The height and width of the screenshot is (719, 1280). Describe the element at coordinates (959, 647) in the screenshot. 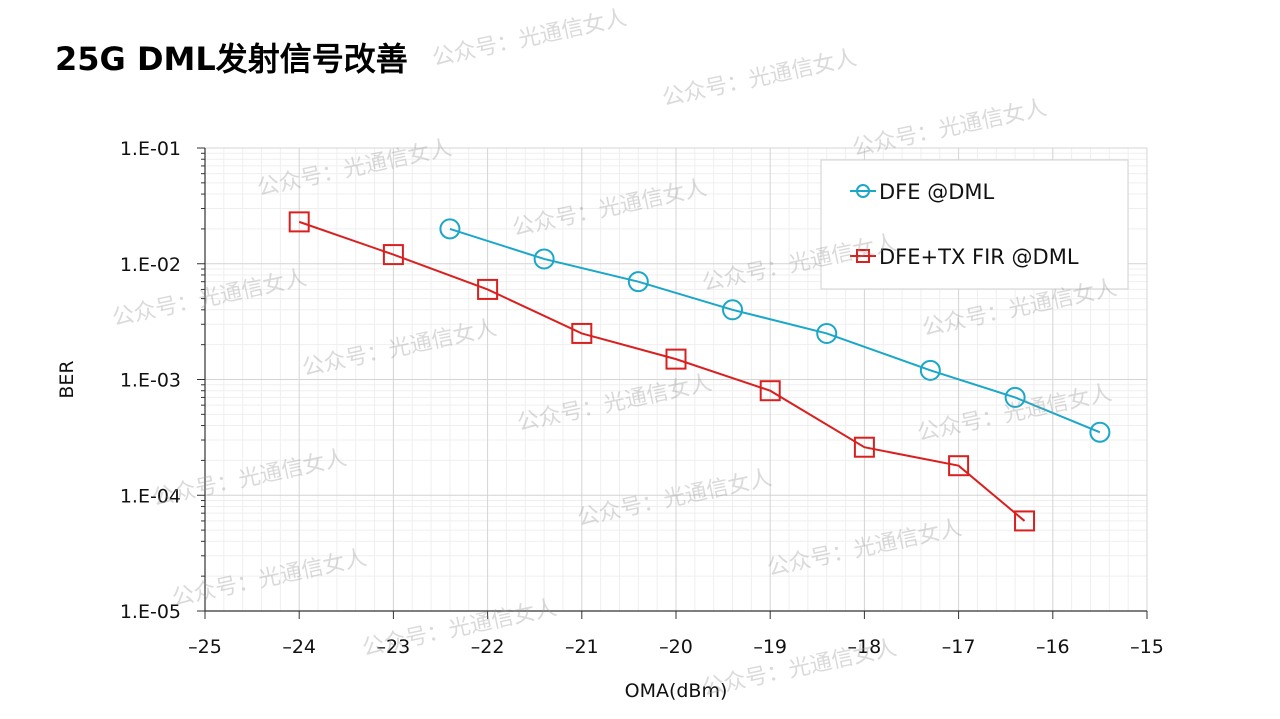

I see `x-tick-label: –17` at that location.